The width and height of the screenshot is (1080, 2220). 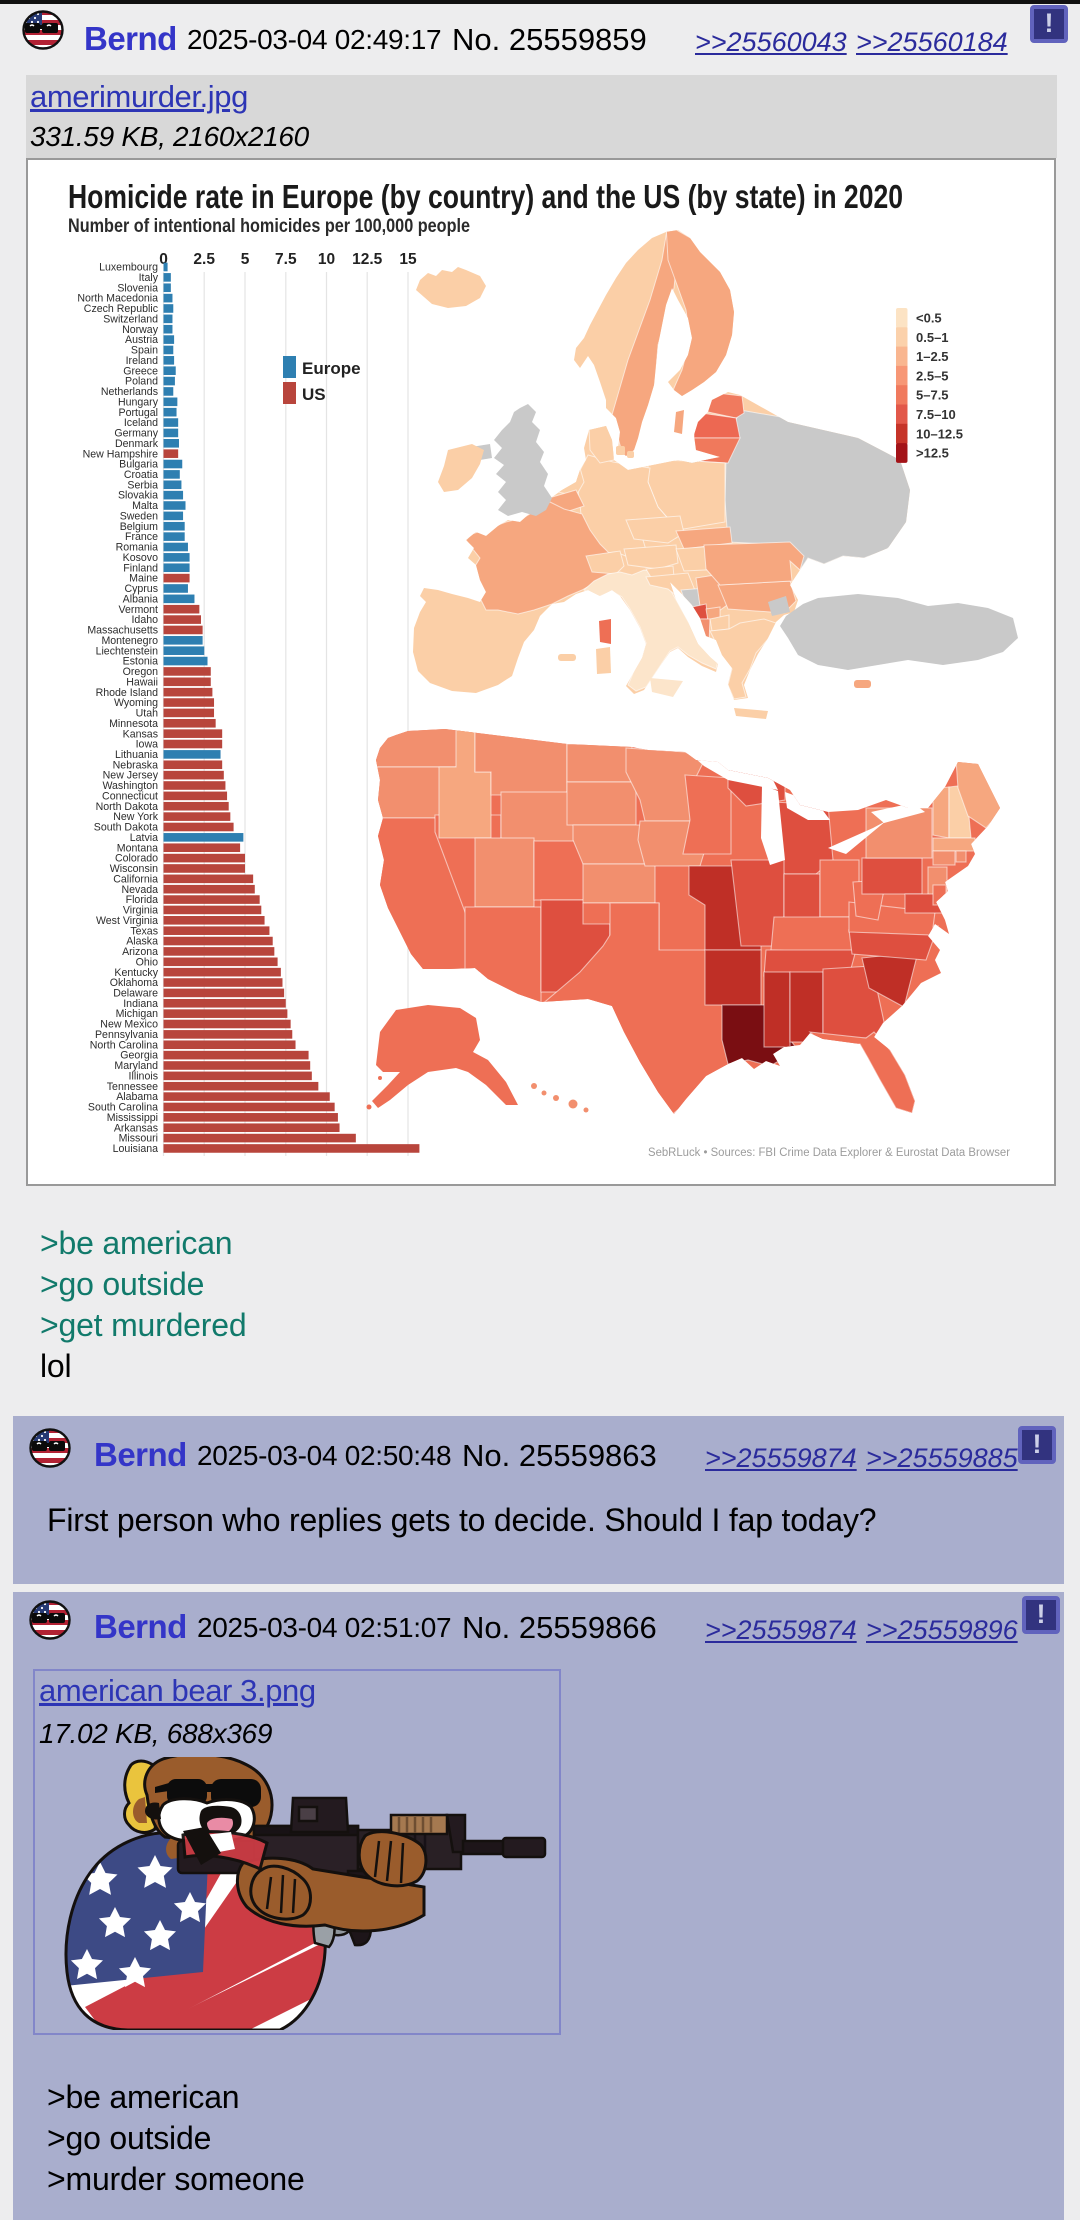 I want to click on svg-text: 10–12.5, so click(x=939, y=433).